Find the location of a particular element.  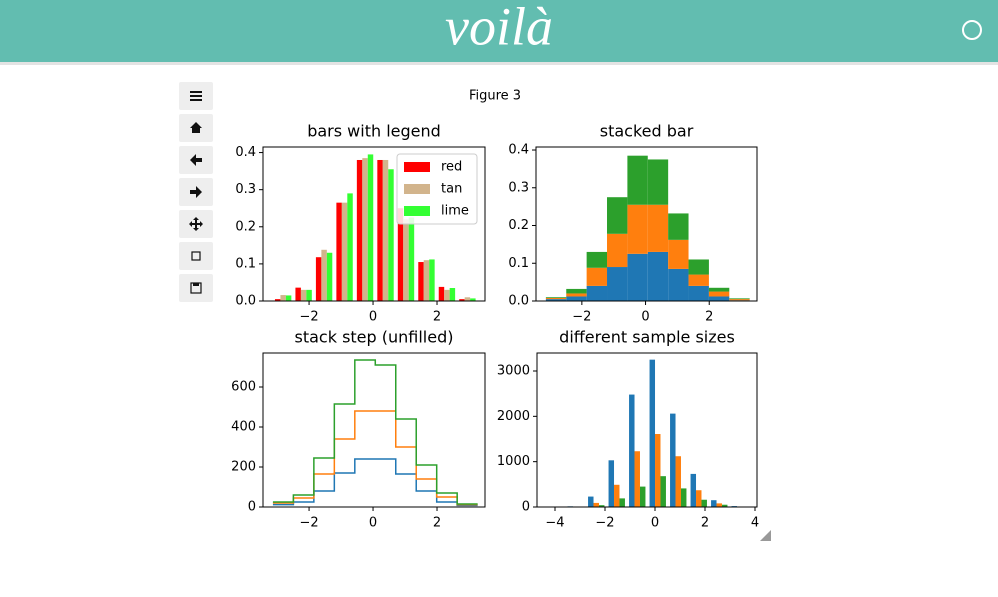

y-tick-label: 200 is located at coordinates (243, 467).